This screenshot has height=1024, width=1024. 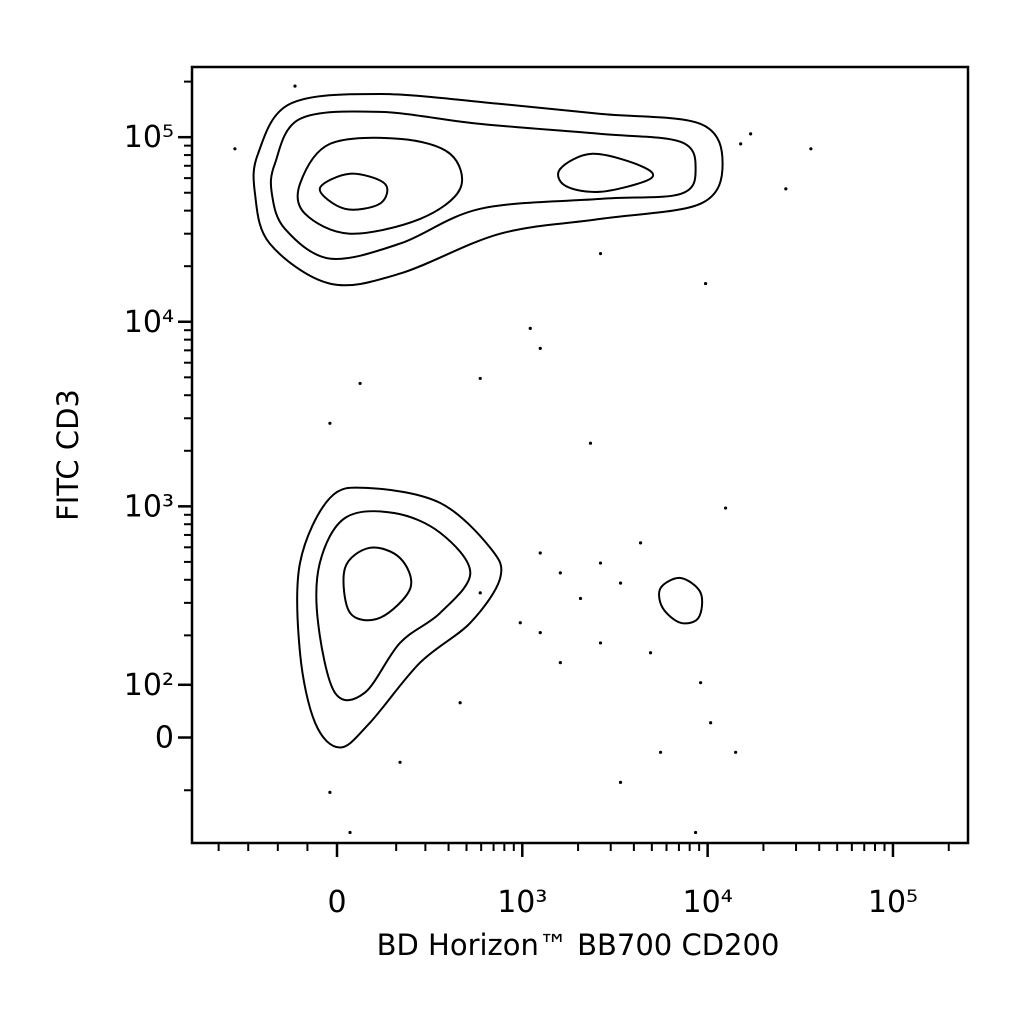 I want to click on x-tick-label: 10⁴, so click(x=708, y=902).